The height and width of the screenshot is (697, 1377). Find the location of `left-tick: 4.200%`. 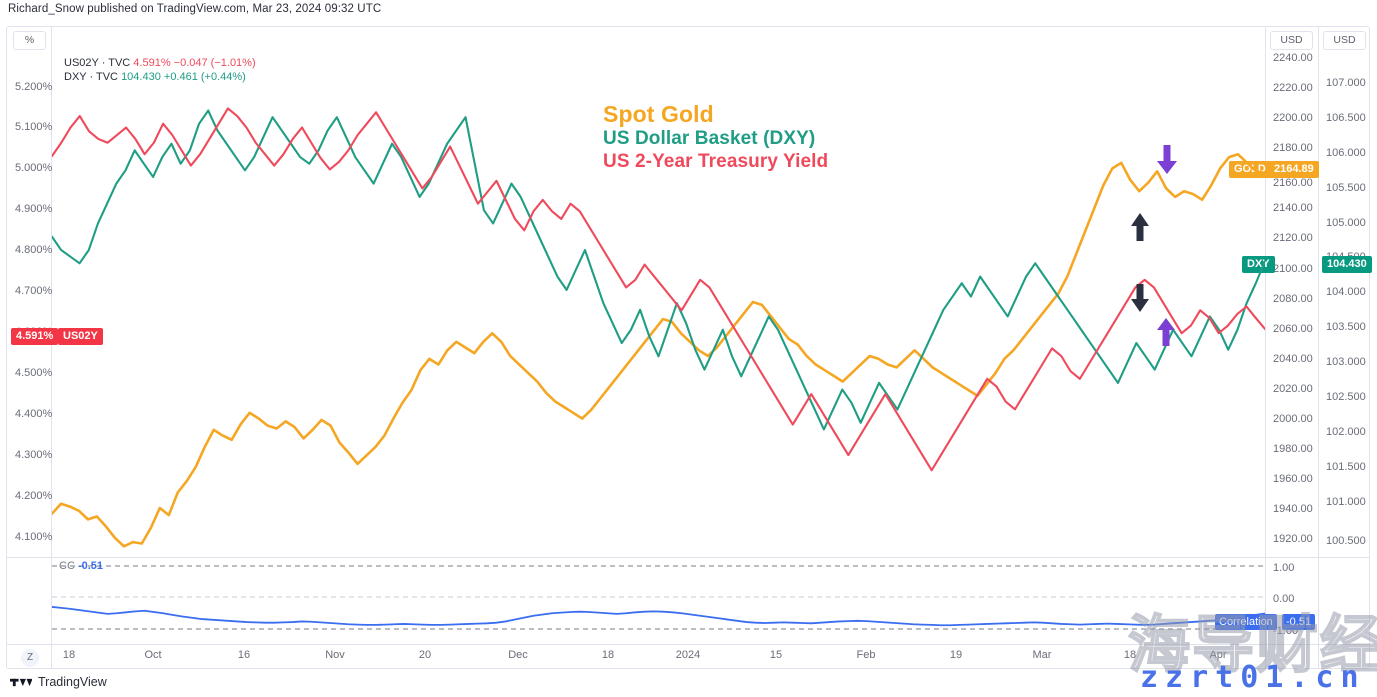

left-tick: 4.200% is located at coordinates (34, 496).